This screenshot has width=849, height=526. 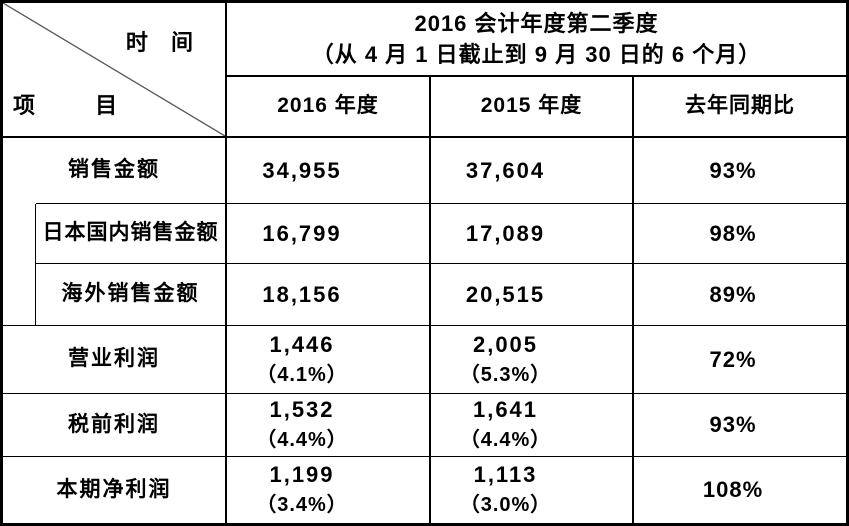 What do you see at coordinates (302, 440) in the screenshot?
I see `cell-pretax-2016-margin: （4.4%）` at bounding box center [302, 440].